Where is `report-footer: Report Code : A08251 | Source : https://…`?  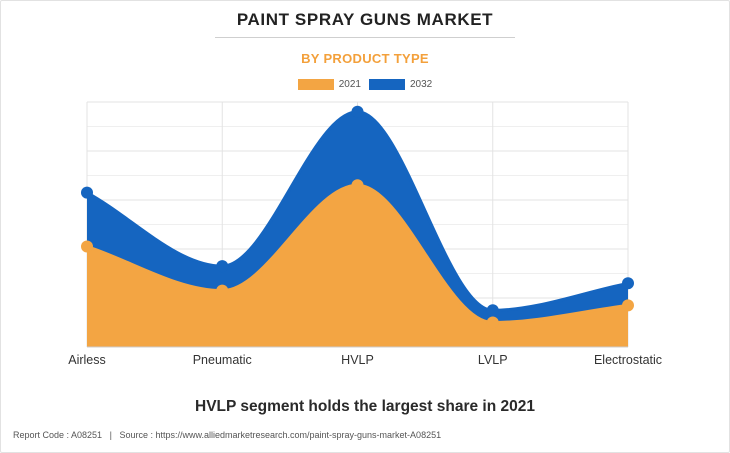
report-footer: Report Code : A08251 | Source : https://… is located at coordinates (227, 435).